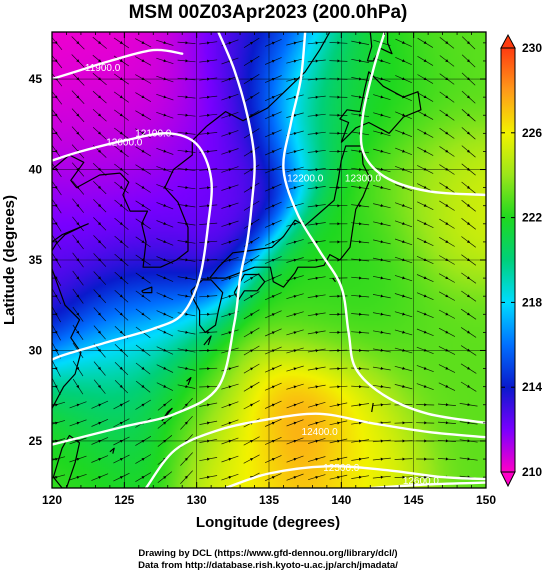  Describe the element at coordinates (508, 479) in the screenshot. I see `colorbar-min-extension` at that location.